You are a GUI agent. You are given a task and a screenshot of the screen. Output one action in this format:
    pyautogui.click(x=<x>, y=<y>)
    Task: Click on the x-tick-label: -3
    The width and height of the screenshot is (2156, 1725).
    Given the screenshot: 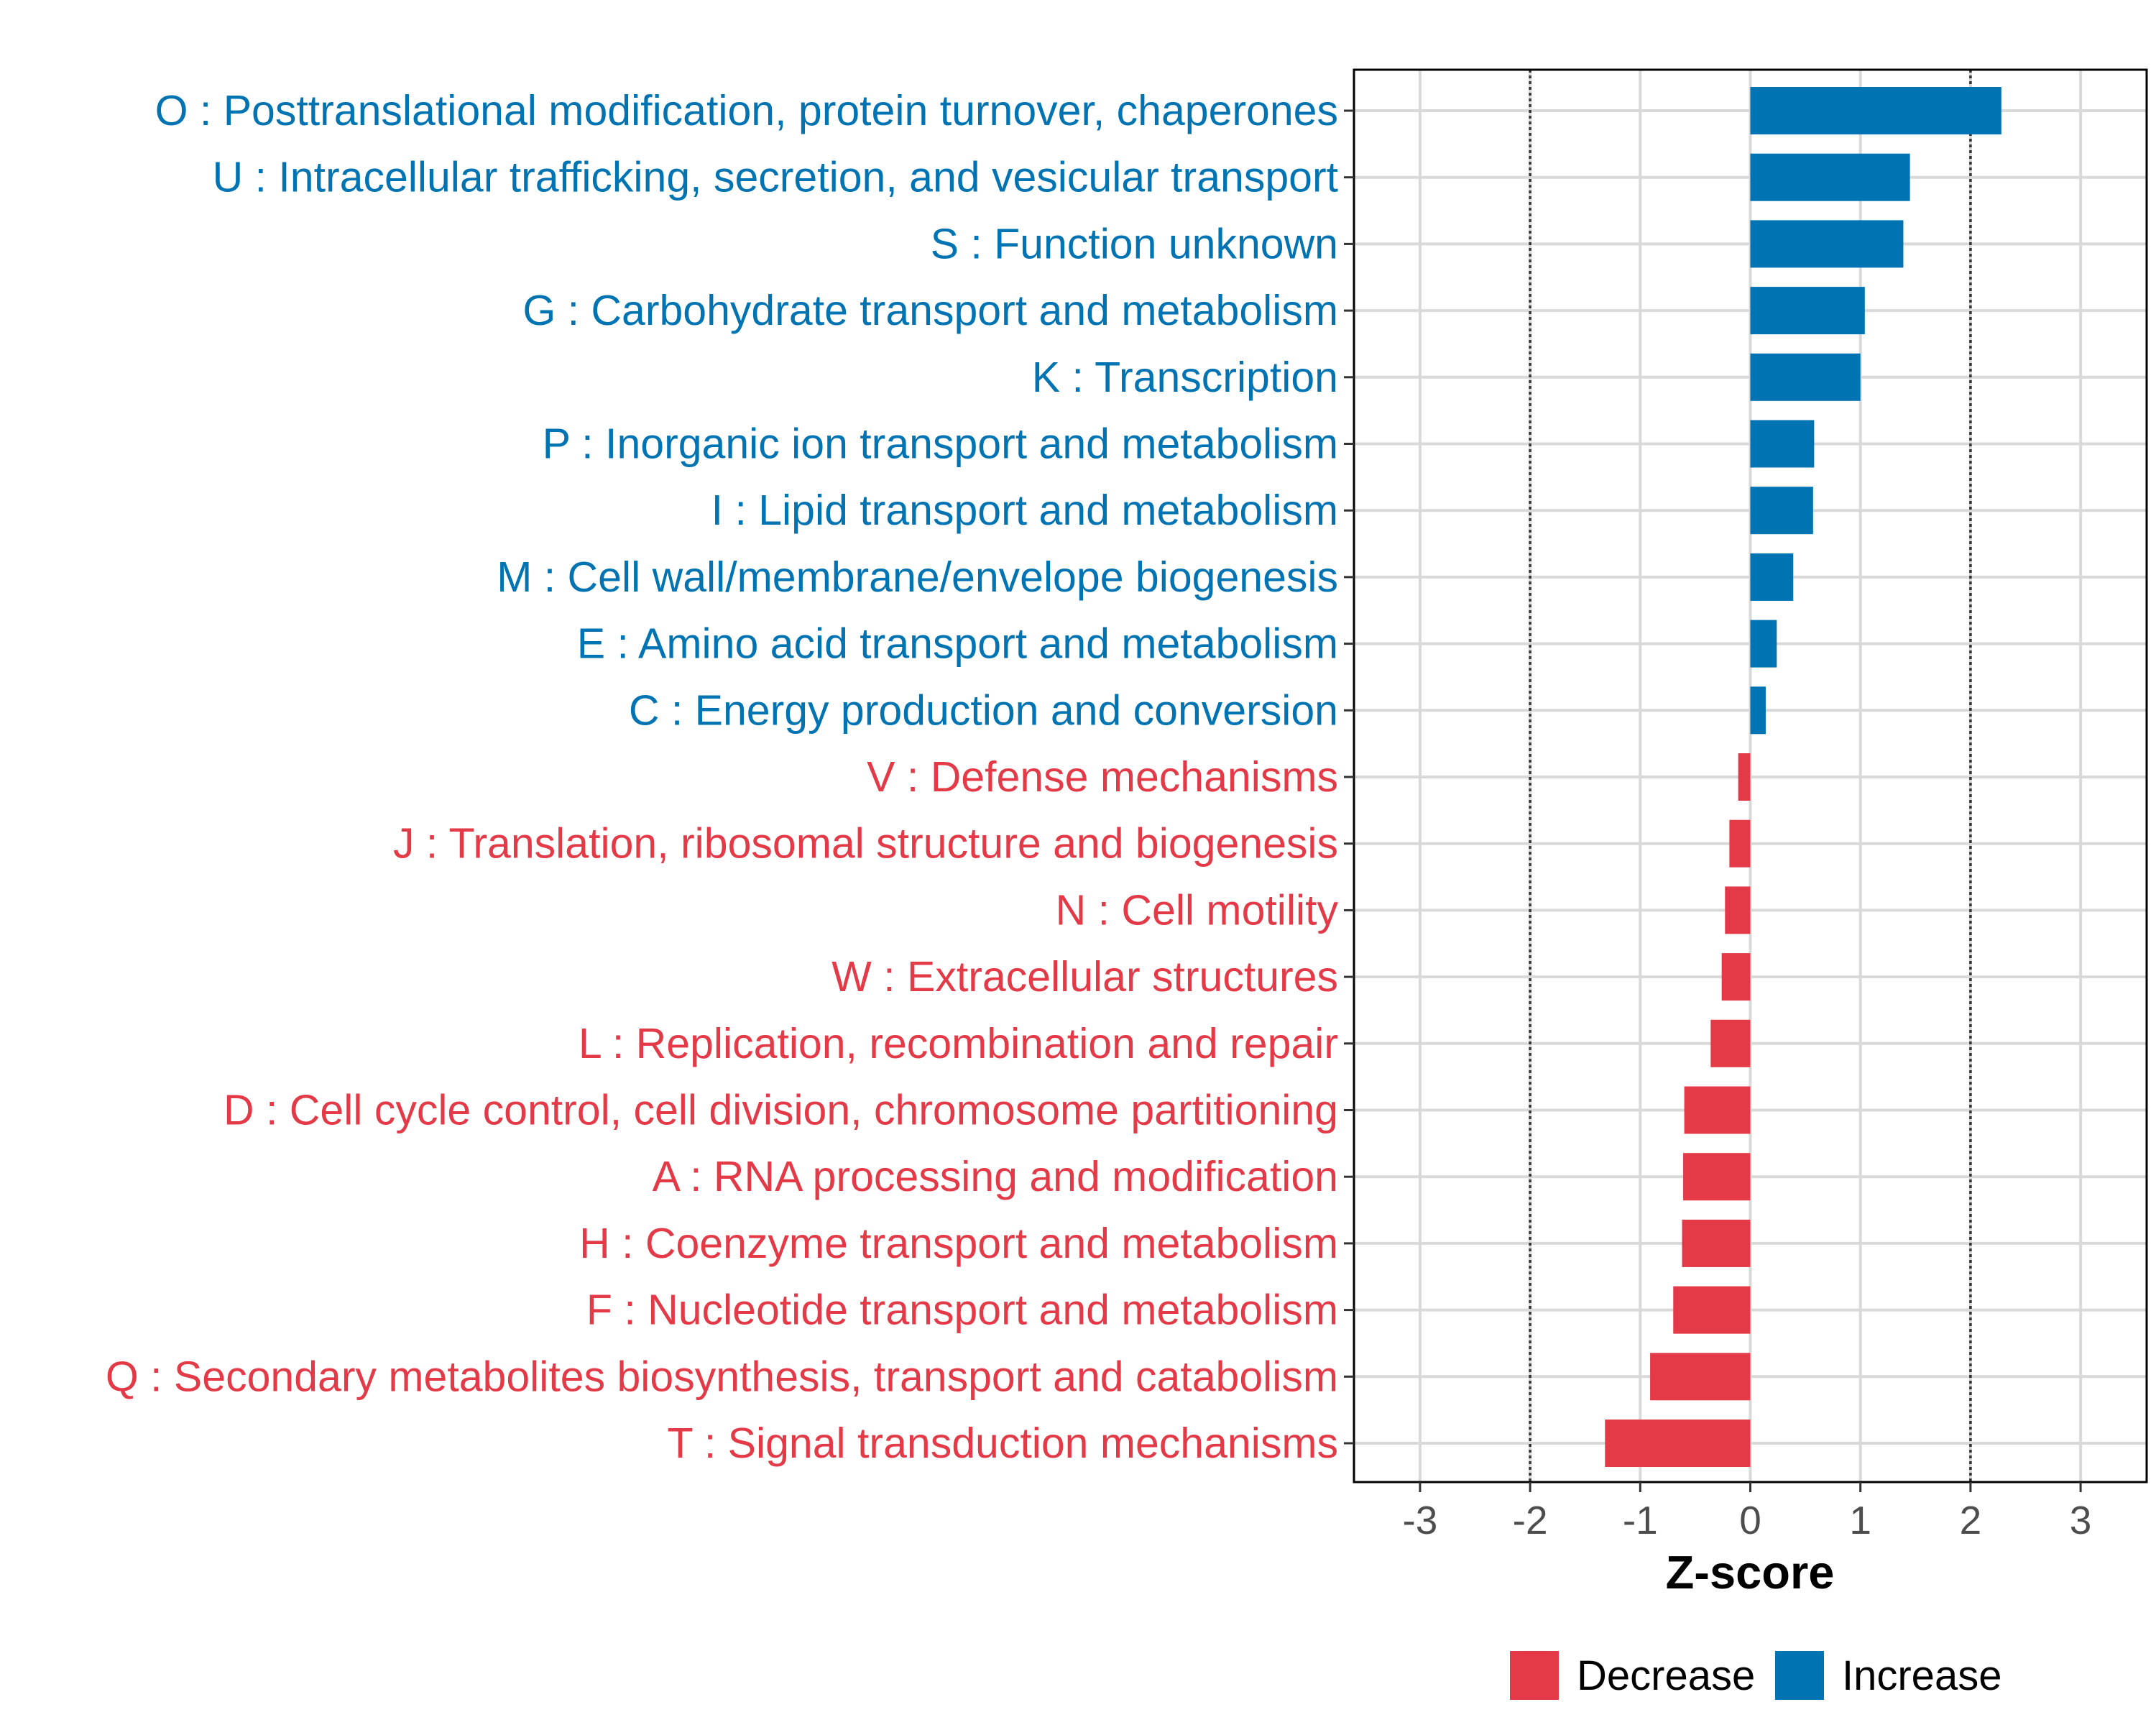 What is the action you would take?
    pyautogui.click(x=1419, y=1520)
    